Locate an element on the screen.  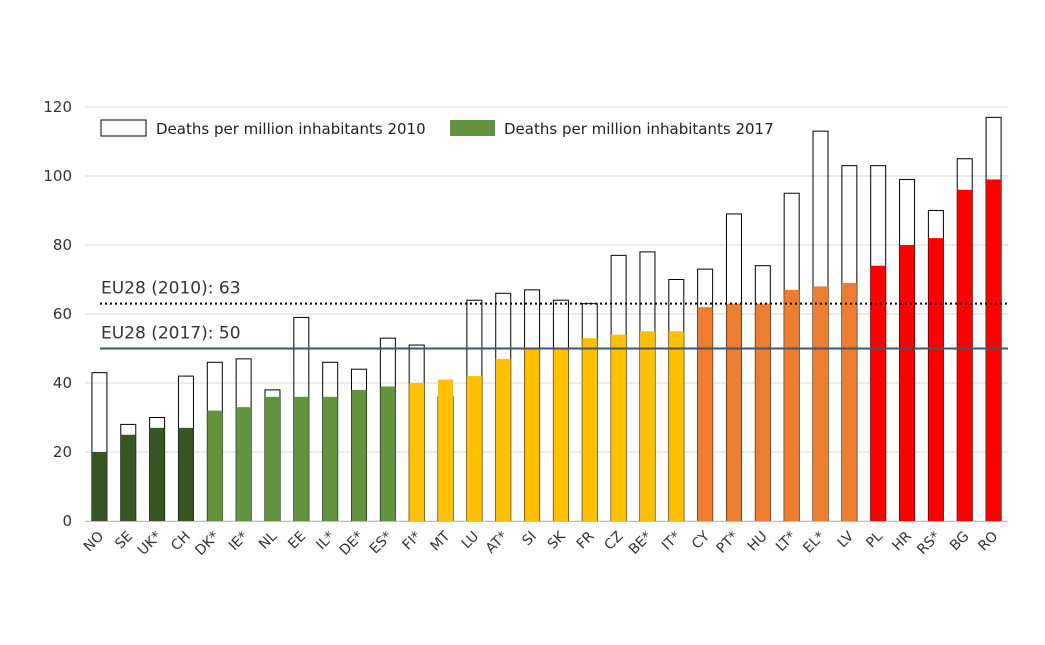
x-tick-label: AT* is located at coordinates (497, 543).